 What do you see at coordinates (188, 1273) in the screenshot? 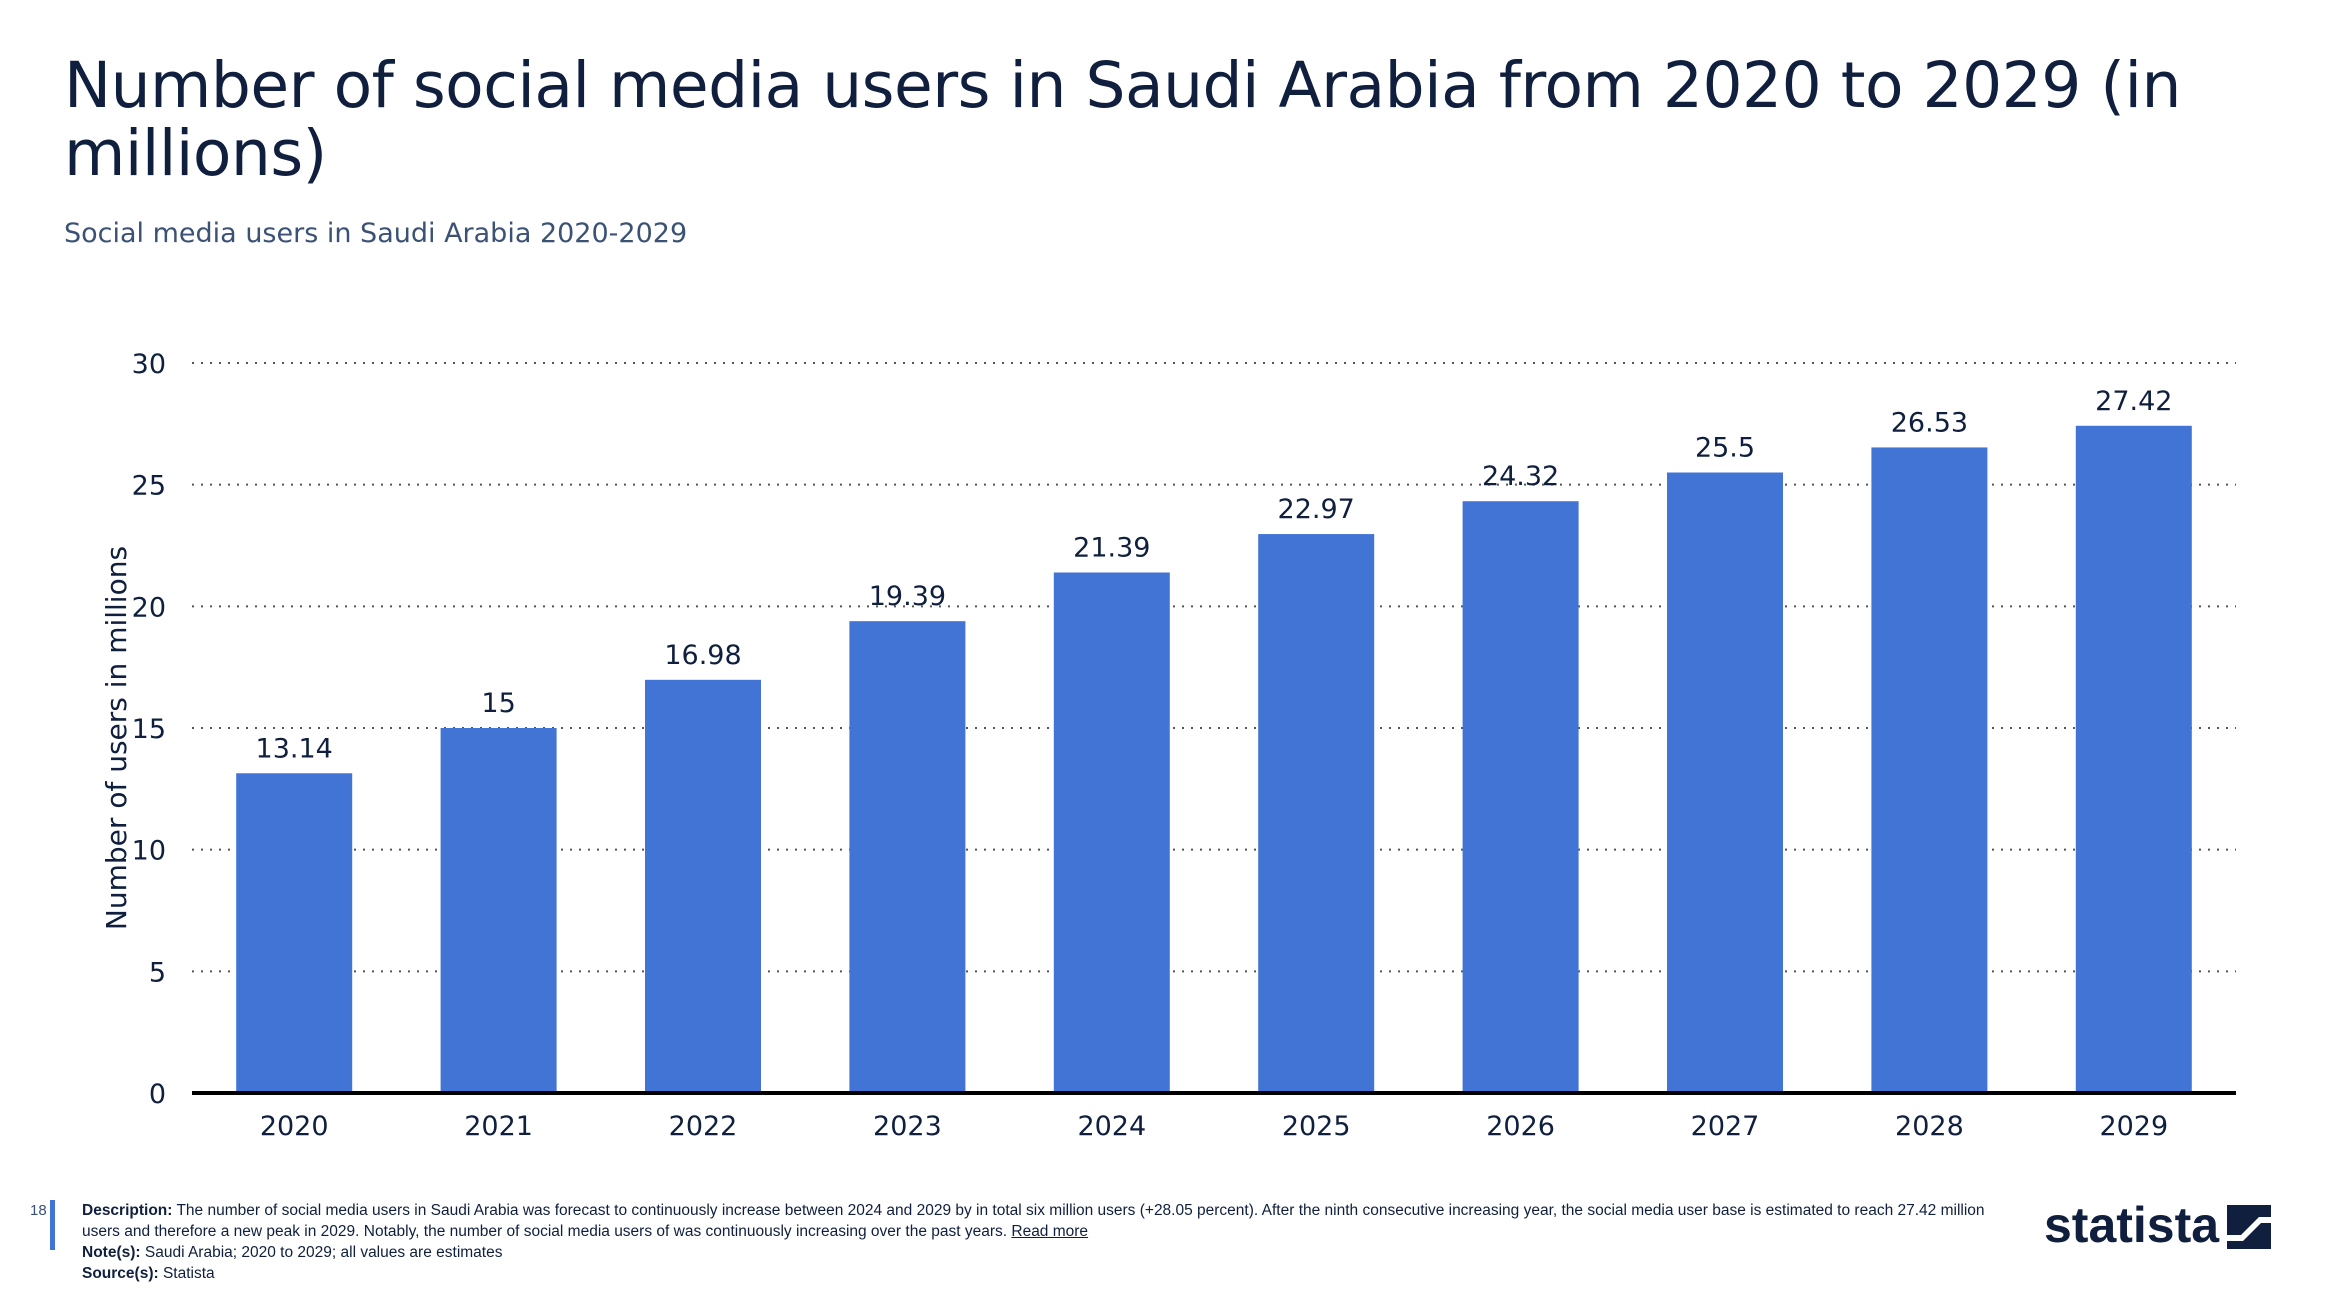
I see `source-text: Statista` at bounding box center [188, 1273].